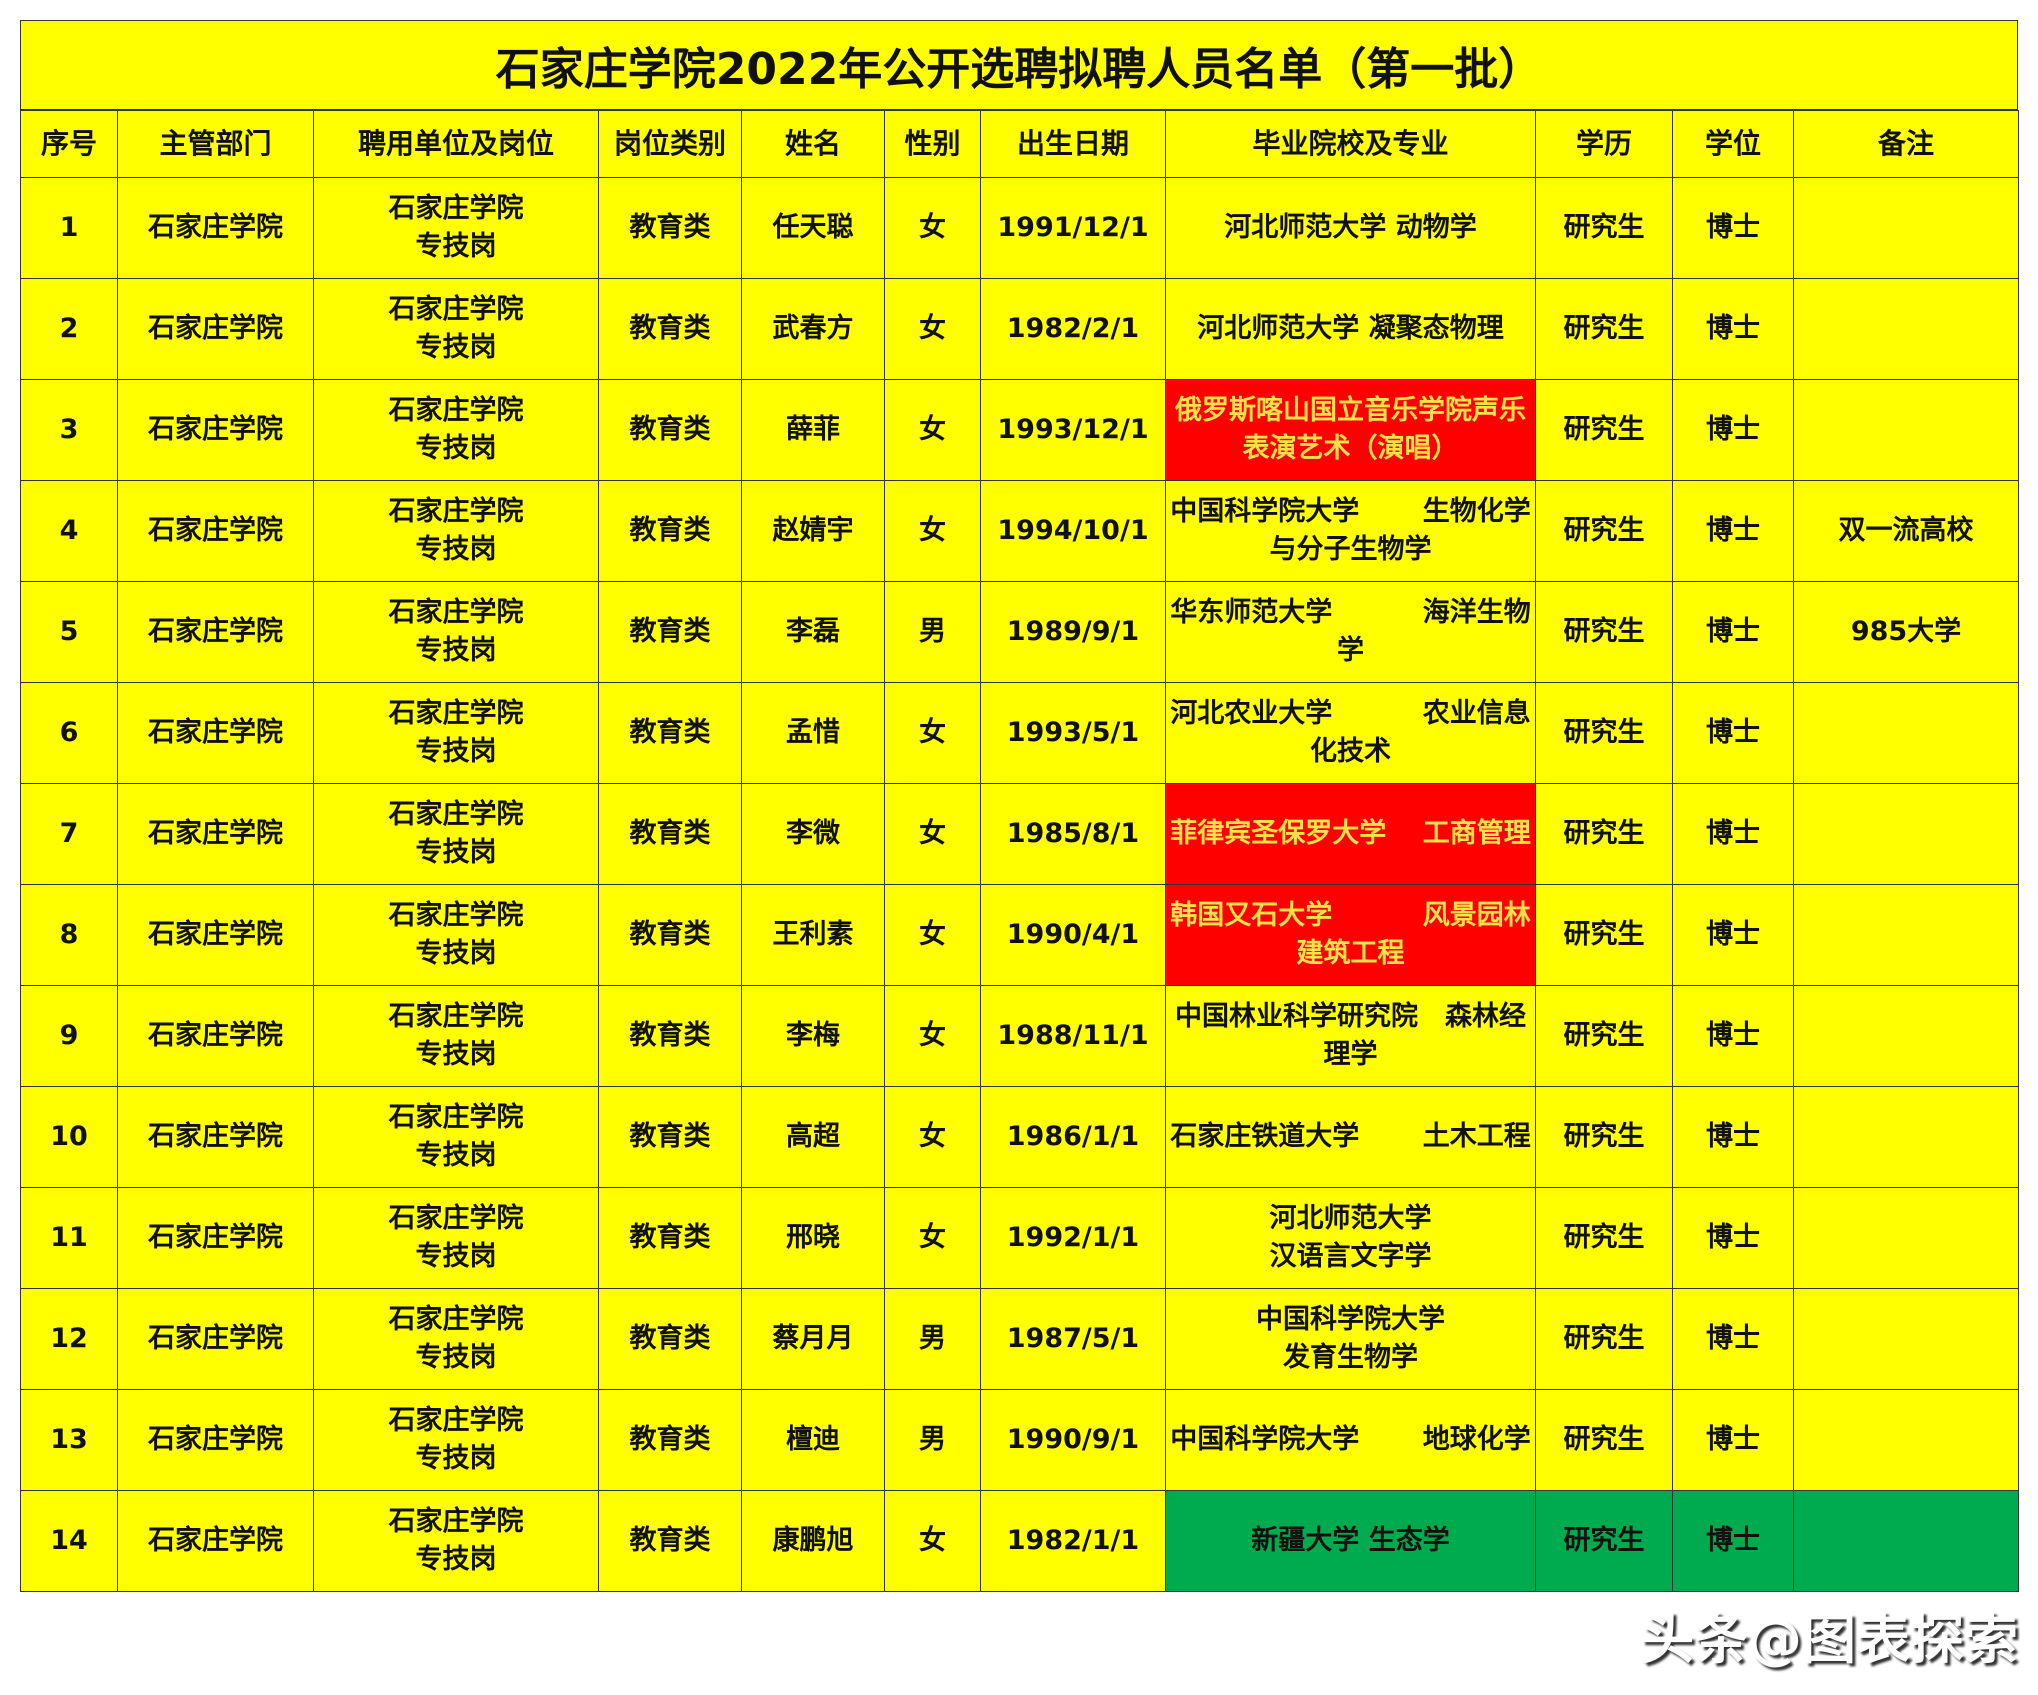 The image size is (2038, 1695). What do you see at coordinates (69, 1238) in the screenshot?
I see `cell-no: 11` at bounding box center [69, 1238].